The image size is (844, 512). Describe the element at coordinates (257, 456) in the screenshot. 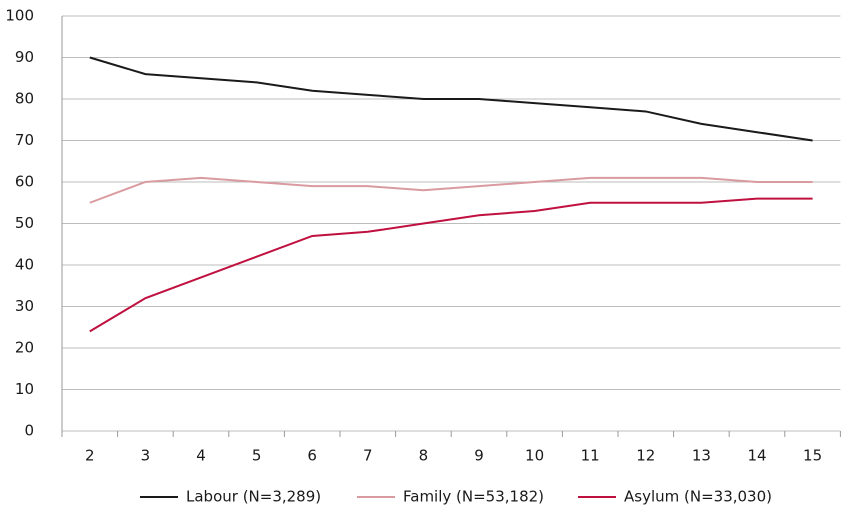

I see `x-tick-label: 5` at that location.